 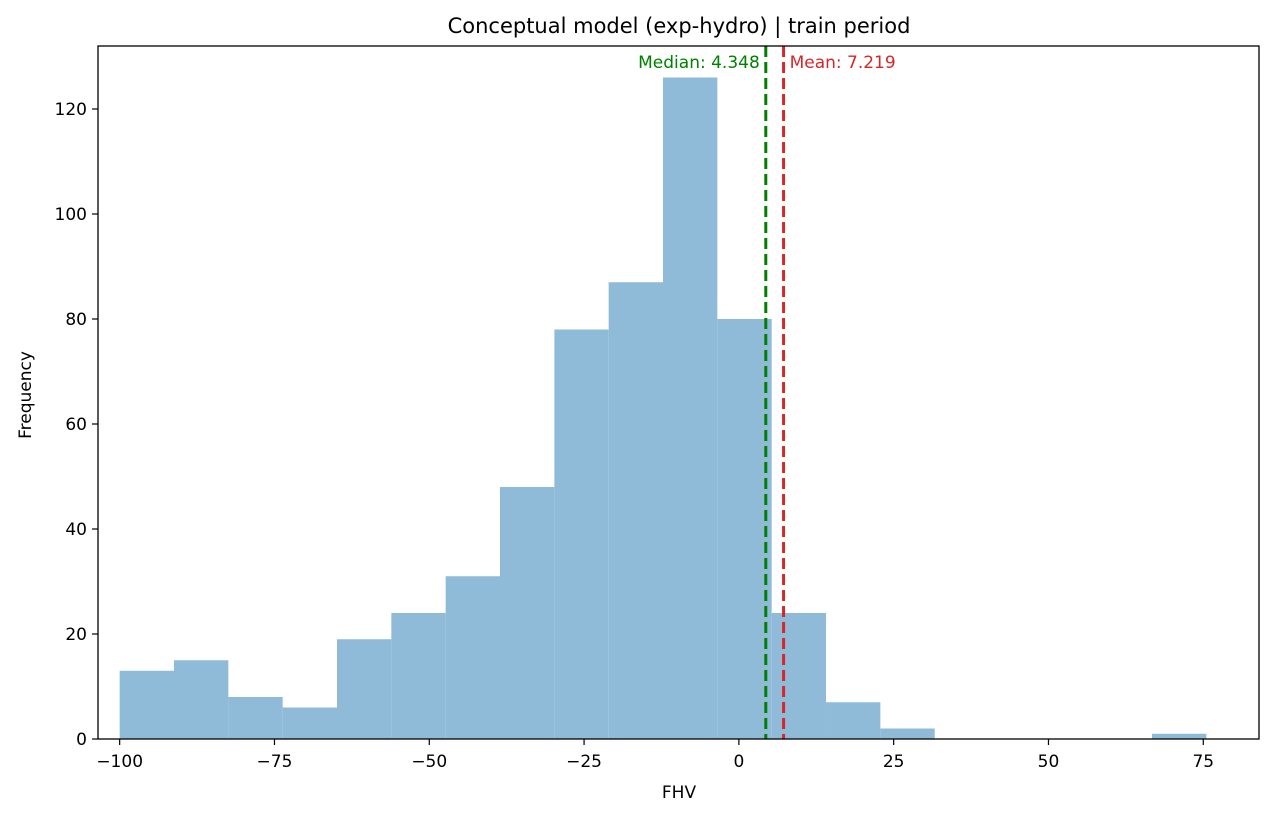 I want to click on y-tick-label: 120, so click(x=71, y=110).